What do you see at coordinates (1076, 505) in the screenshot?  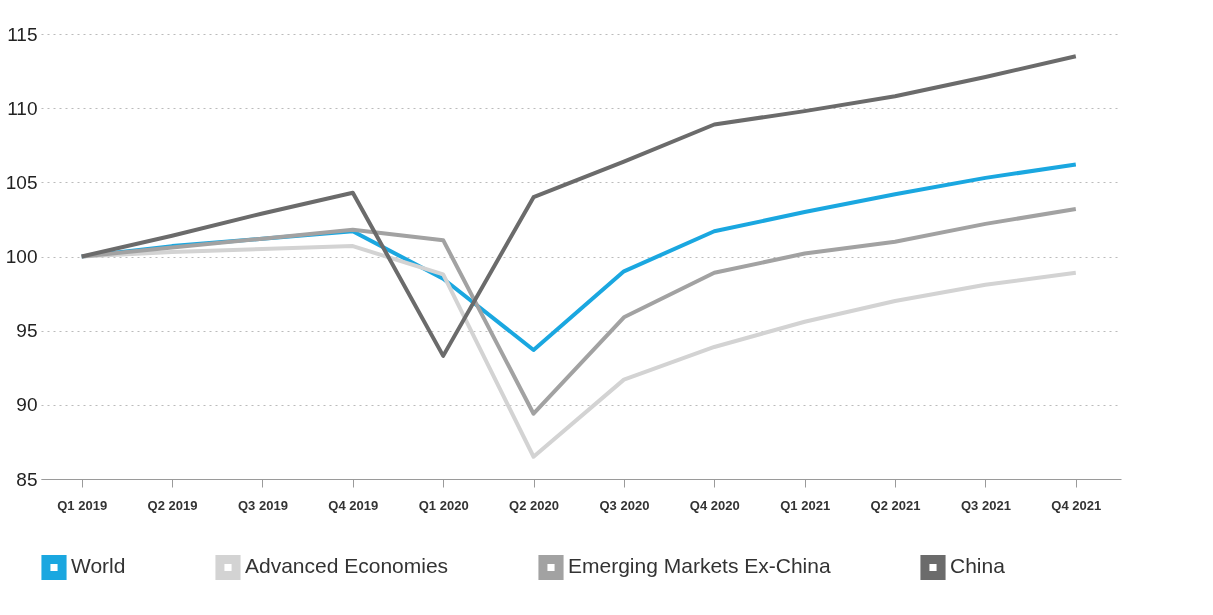 I see `x-tick-label: Q4 2021` at bounding box center [1076, 505].